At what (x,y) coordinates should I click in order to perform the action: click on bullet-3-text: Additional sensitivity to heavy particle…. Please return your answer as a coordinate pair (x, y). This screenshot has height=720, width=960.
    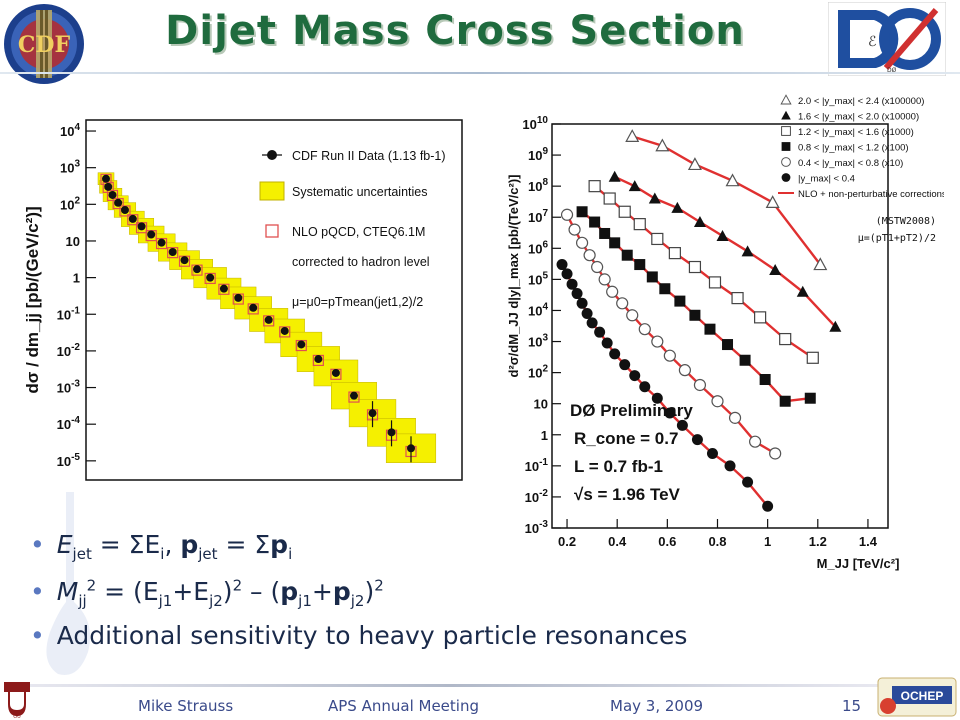
    Looking at the image, I should click on (372, 635).